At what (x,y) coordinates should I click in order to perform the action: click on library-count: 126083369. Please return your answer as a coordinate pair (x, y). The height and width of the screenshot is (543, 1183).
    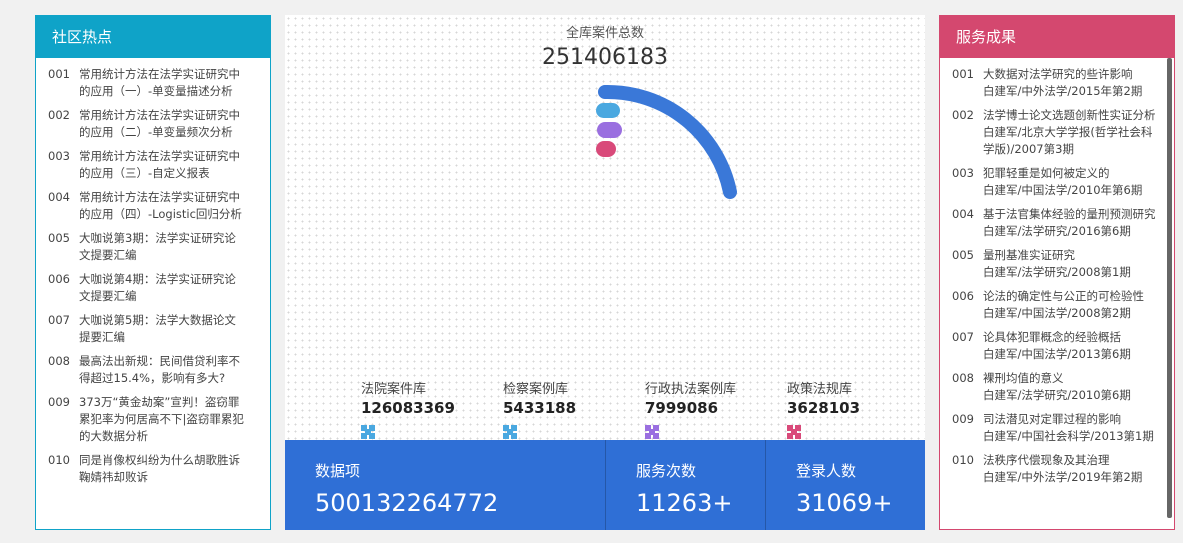
    Looking at the image, I should click on (408, 408).